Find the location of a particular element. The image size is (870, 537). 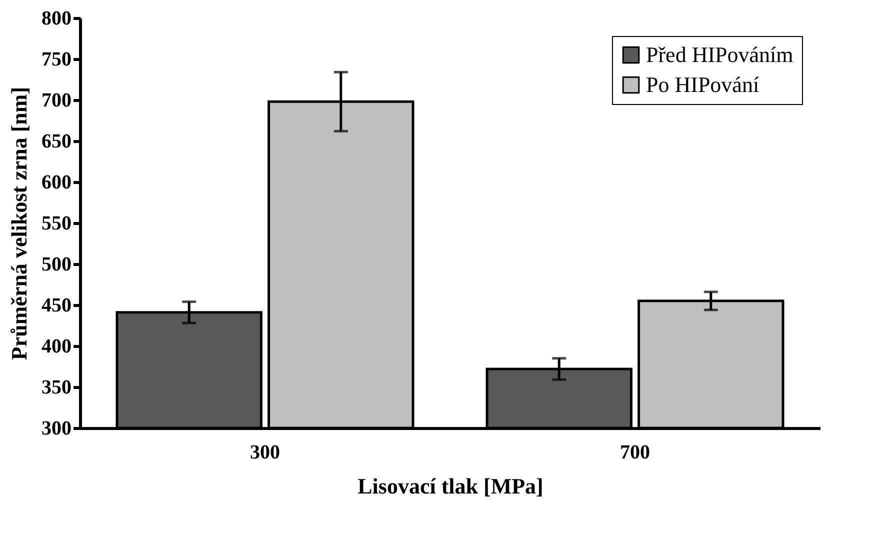

y-axis-title: Průměrná velikost zrna [nm] is located at coordinates (19, 223).